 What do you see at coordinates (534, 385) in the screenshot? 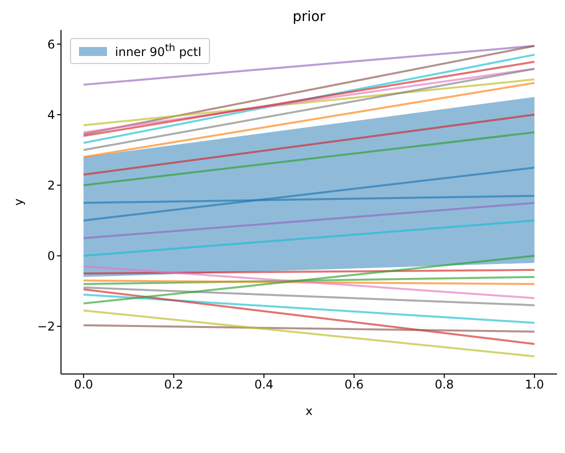
I see `x-tick-label: 1.0` at bounding box center [534, 385].